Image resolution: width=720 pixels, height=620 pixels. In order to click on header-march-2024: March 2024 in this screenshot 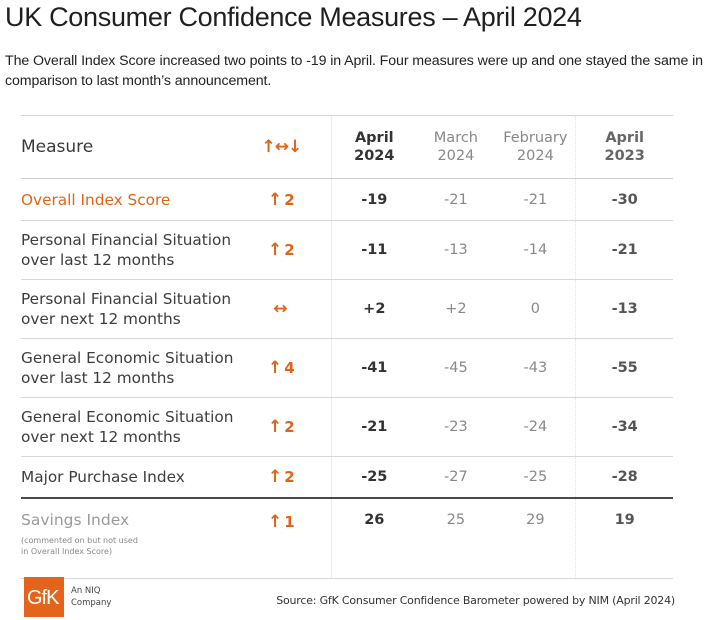, I will do `click(456, 147)`.